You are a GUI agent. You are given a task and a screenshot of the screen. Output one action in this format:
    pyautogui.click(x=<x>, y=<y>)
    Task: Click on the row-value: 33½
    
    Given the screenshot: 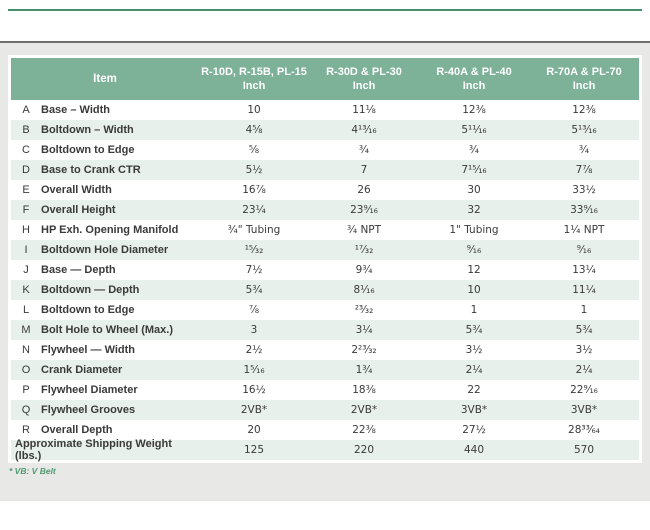 What is the action you would take?
    pyautogui.click(x=584, y=190)
    